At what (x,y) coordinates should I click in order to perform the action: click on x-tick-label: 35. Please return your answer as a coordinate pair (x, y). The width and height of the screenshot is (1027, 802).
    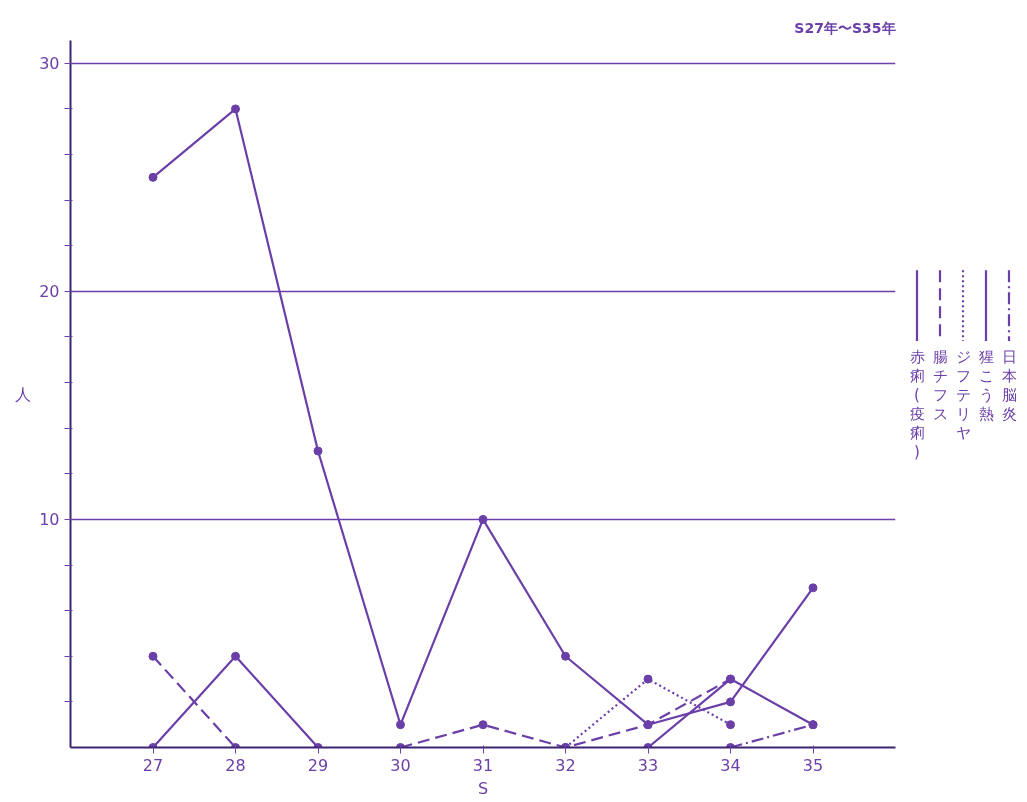
    Looking at the image, I should click on (813, 765).